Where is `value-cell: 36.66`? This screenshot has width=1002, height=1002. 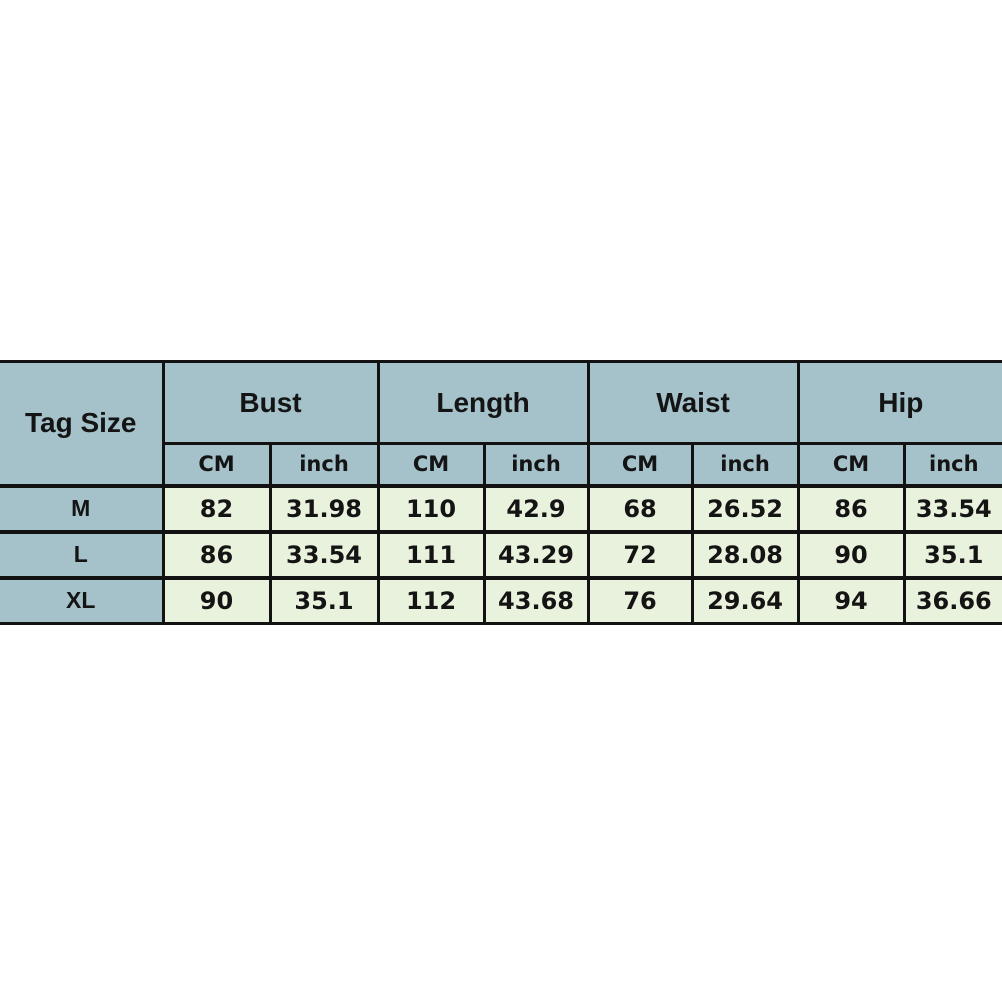 value-cell: 36.66 is located at coordinates (952, 600).